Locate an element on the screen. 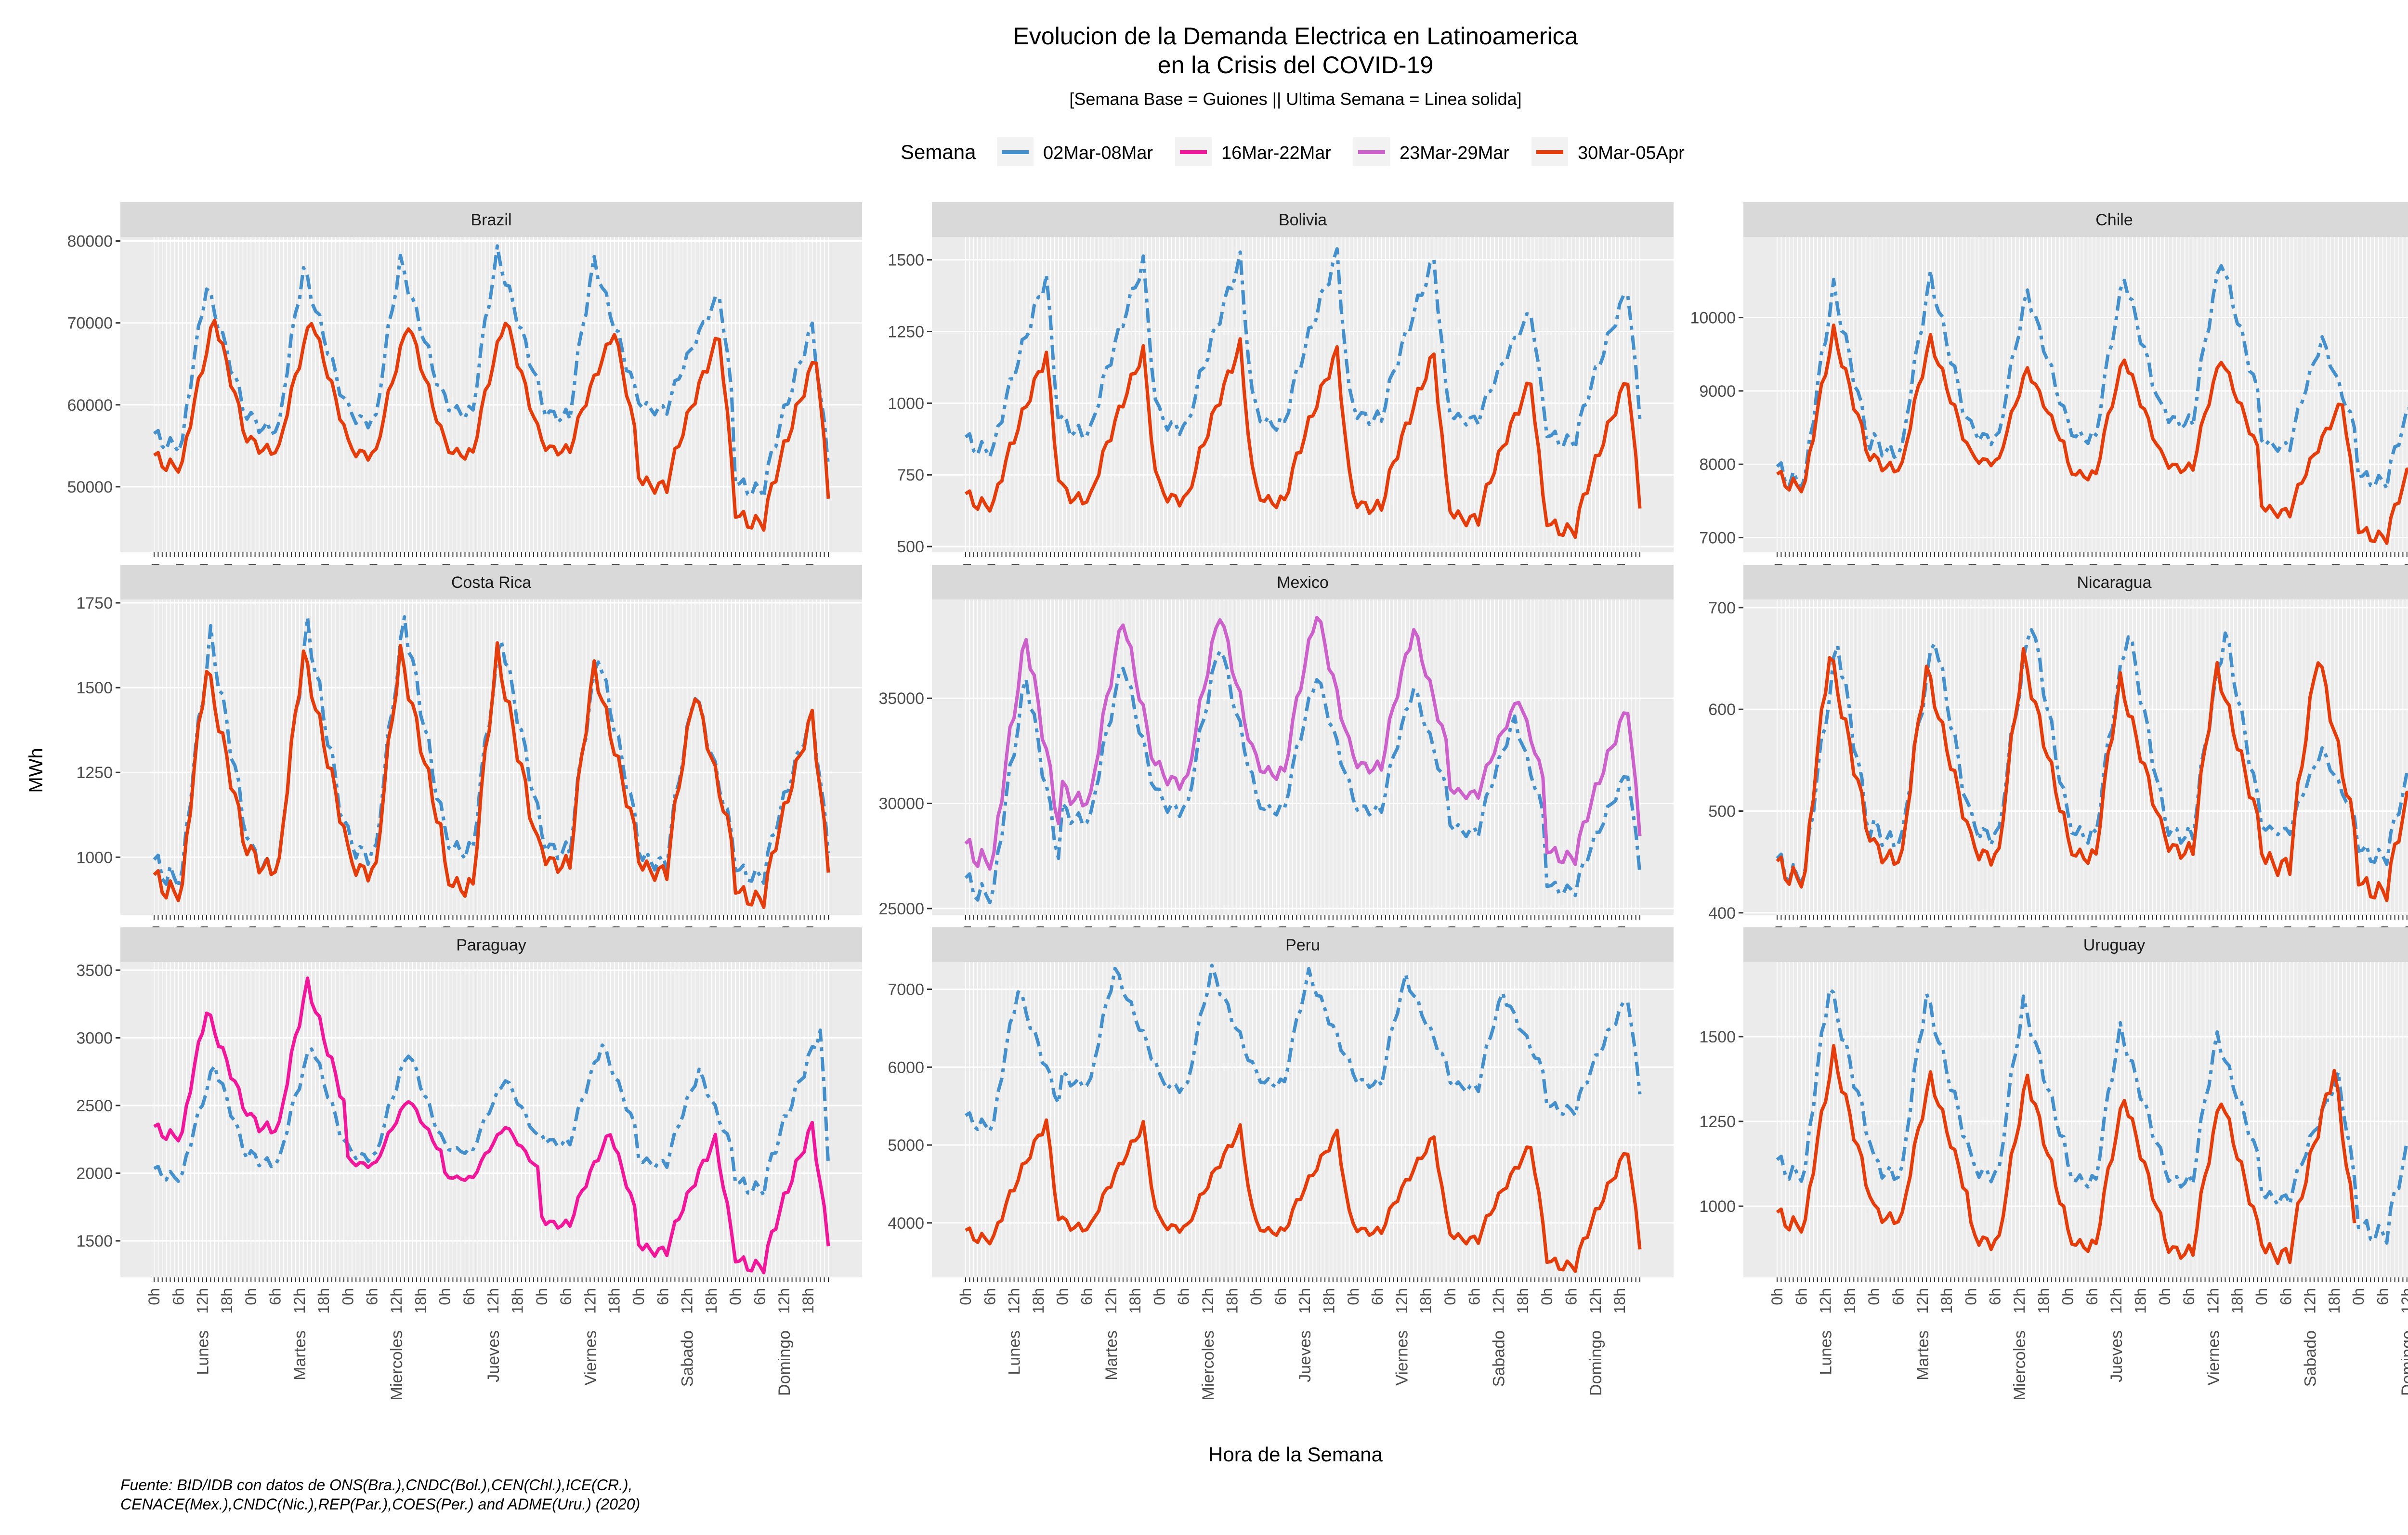  y-tick-label: 2500 is located at coordinates (94, 1106).